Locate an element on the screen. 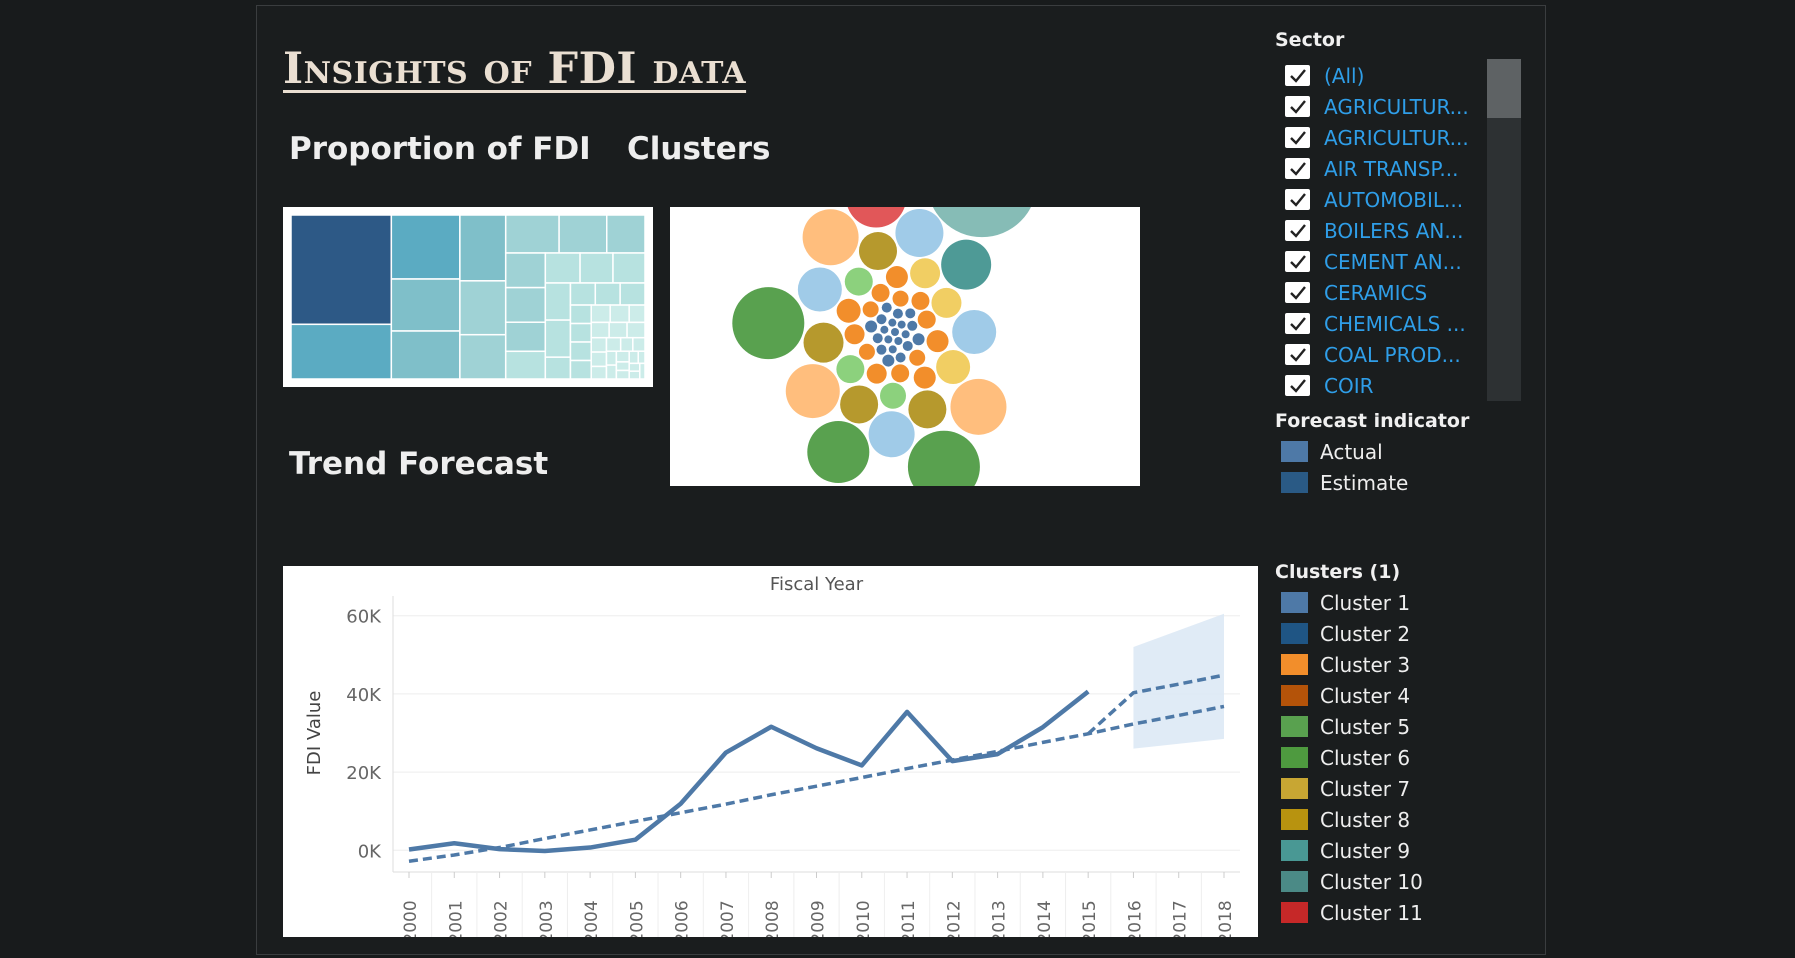  cluster-legend-item: Cluster 7 is located at coordinates (1395, 788).